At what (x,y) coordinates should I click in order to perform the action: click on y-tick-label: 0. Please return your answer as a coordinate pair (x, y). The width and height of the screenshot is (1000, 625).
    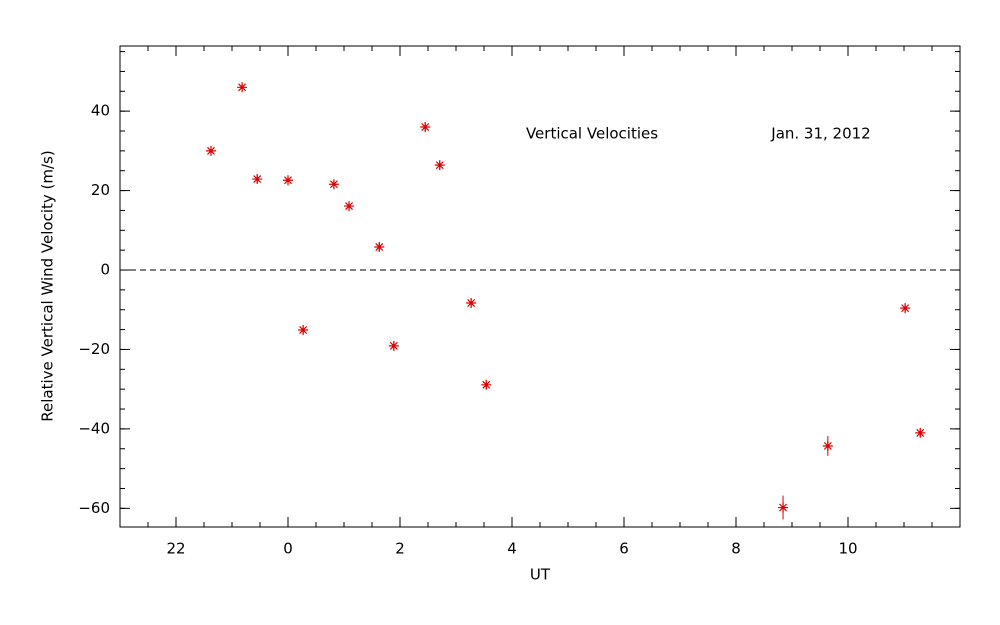
    Looking at the image, I should click on (105, 270).